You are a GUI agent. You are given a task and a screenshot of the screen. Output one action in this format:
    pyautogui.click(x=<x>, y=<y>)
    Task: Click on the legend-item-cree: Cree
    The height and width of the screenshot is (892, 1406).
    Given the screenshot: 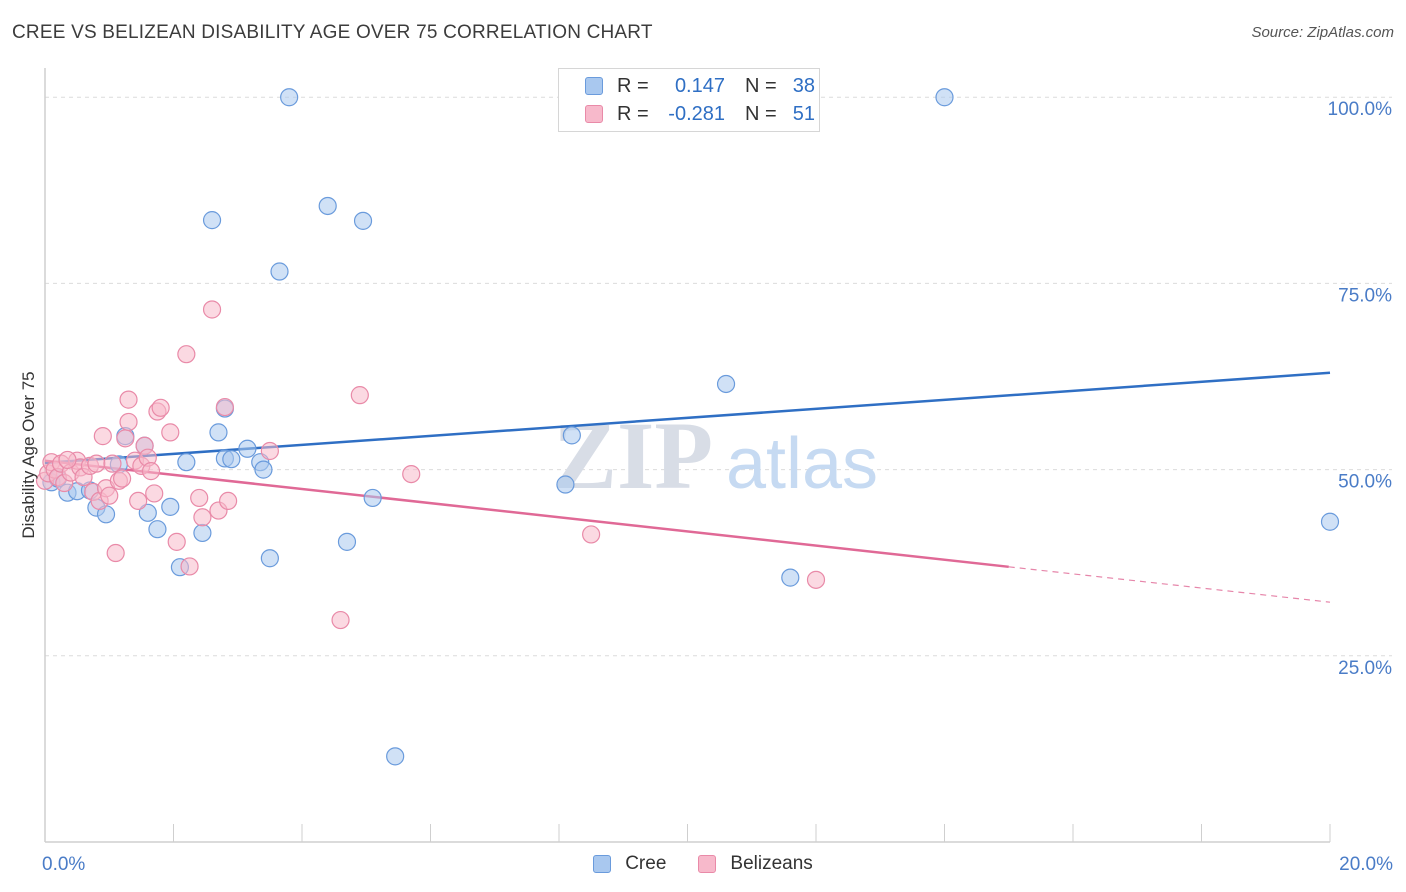 What is the action you would take?
    pyautogui.click(x=629, y=864)
    